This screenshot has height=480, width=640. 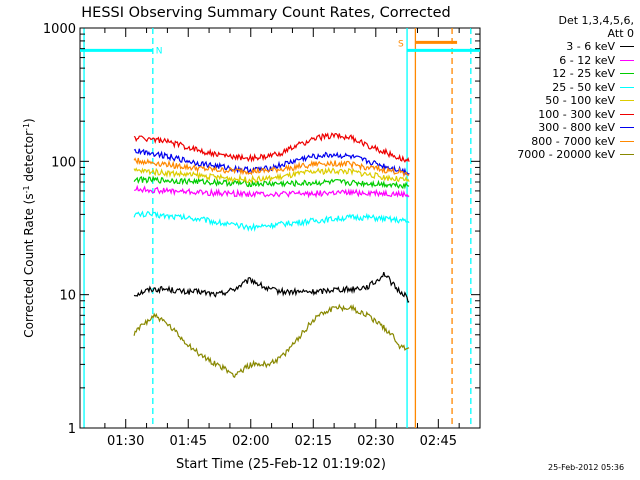 I want to click on y-tick-label-0: 1, so click(x=72, y=429).